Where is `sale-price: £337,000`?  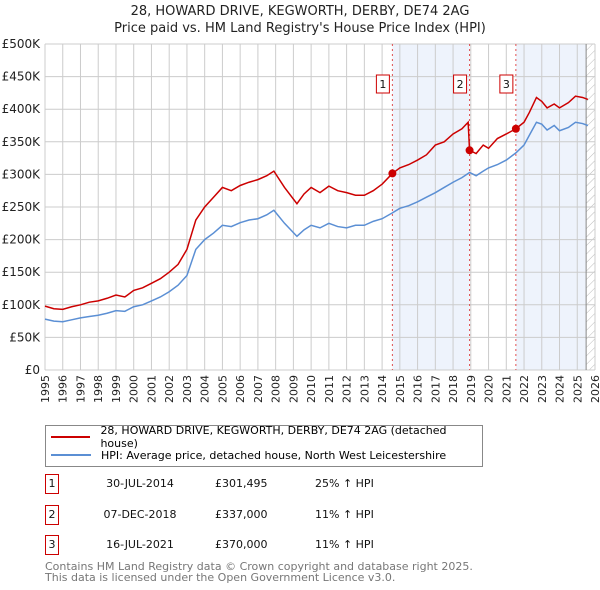
sale-price: £337,000 is located at coordinates (241, 514).